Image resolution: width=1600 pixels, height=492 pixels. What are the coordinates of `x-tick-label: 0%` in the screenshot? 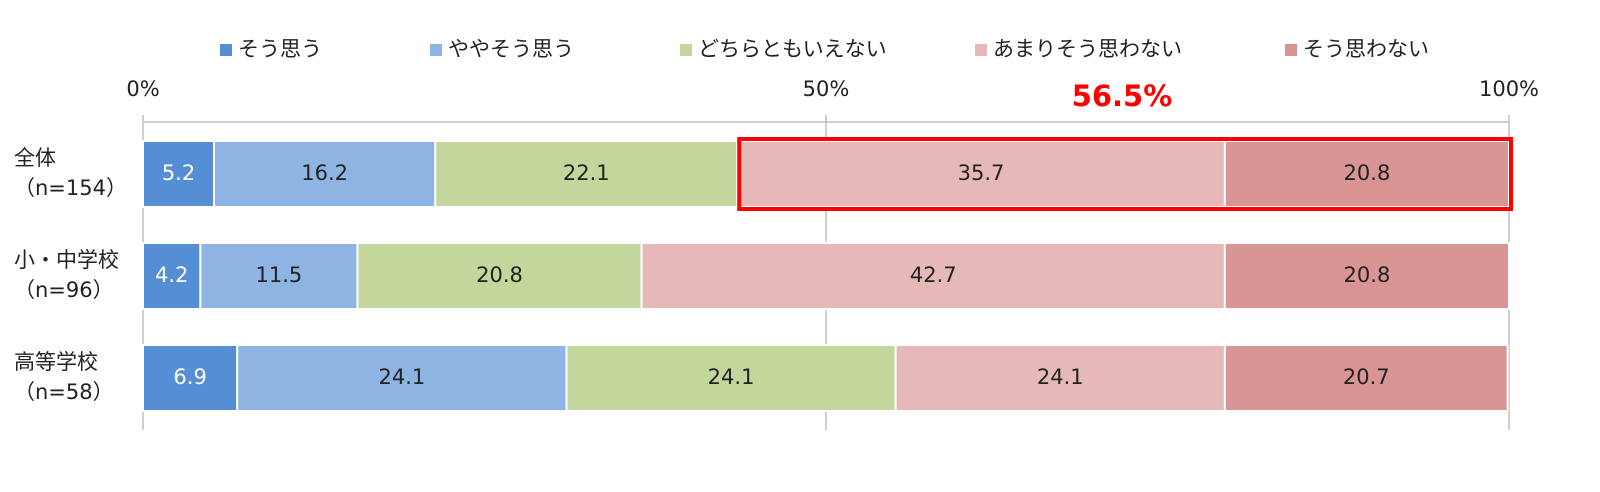 It's located at (142, 89).